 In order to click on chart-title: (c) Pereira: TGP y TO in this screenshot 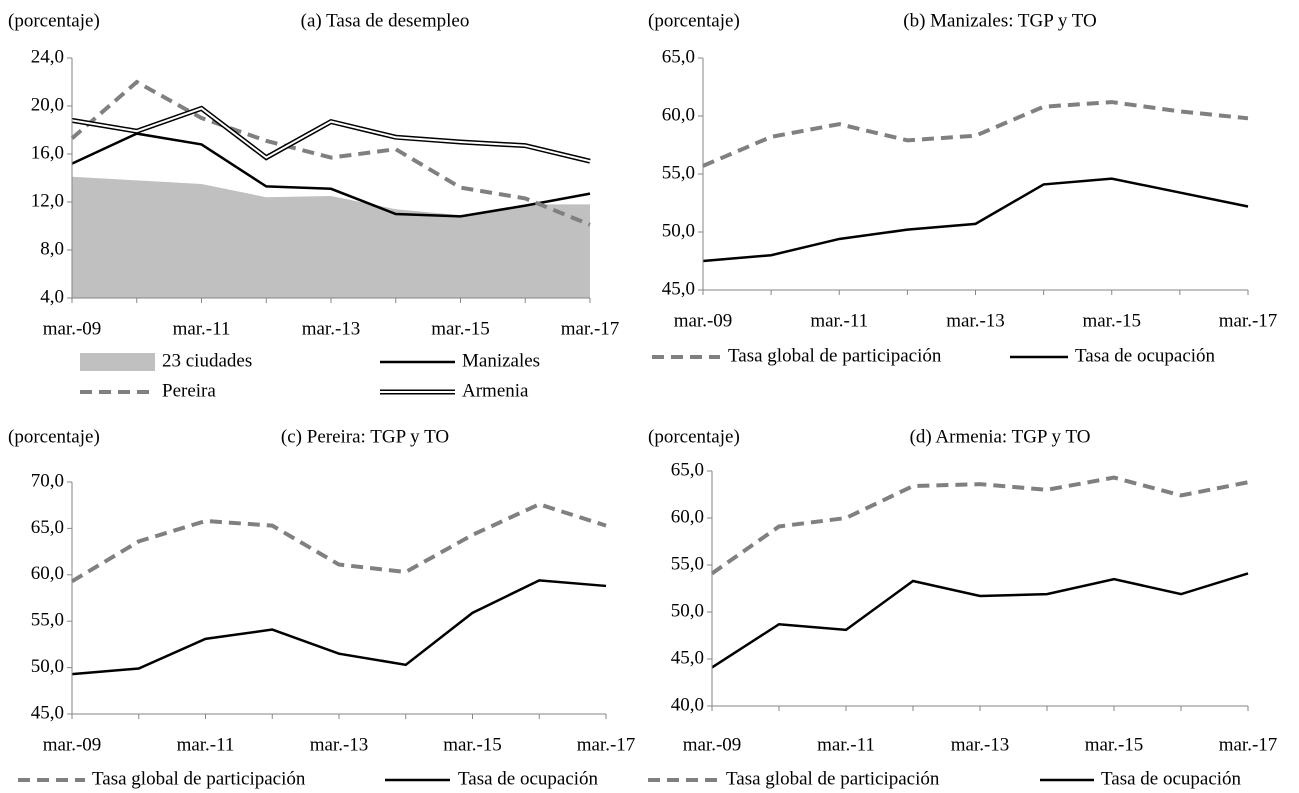, I will do `click(365, 436)`.